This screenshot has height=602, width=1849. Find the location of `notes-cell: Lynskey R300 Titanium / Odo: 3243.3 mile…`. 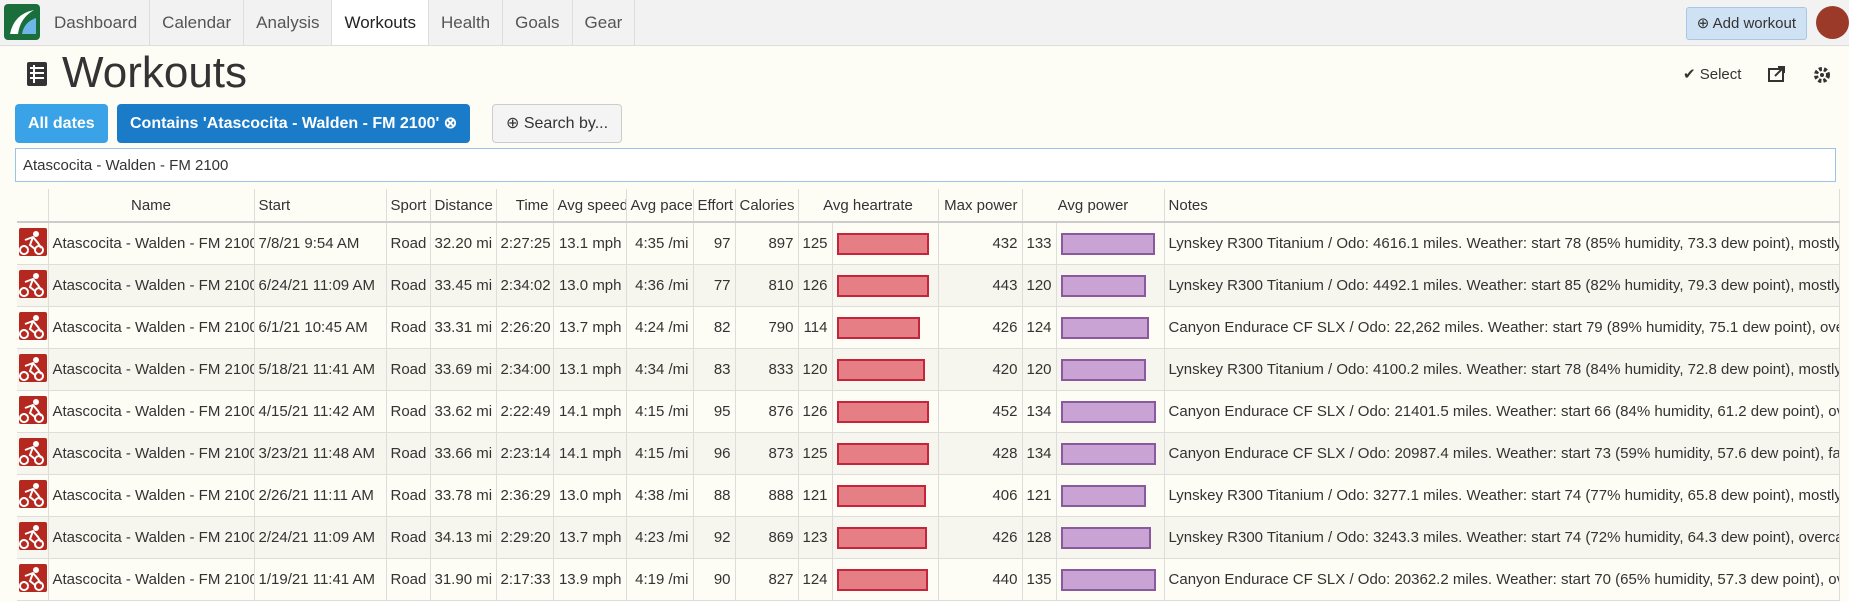

notes-cell: Lynskey R300 Titanium / Odo: 3243.3 mile… is located at coordinates (1502, 537).